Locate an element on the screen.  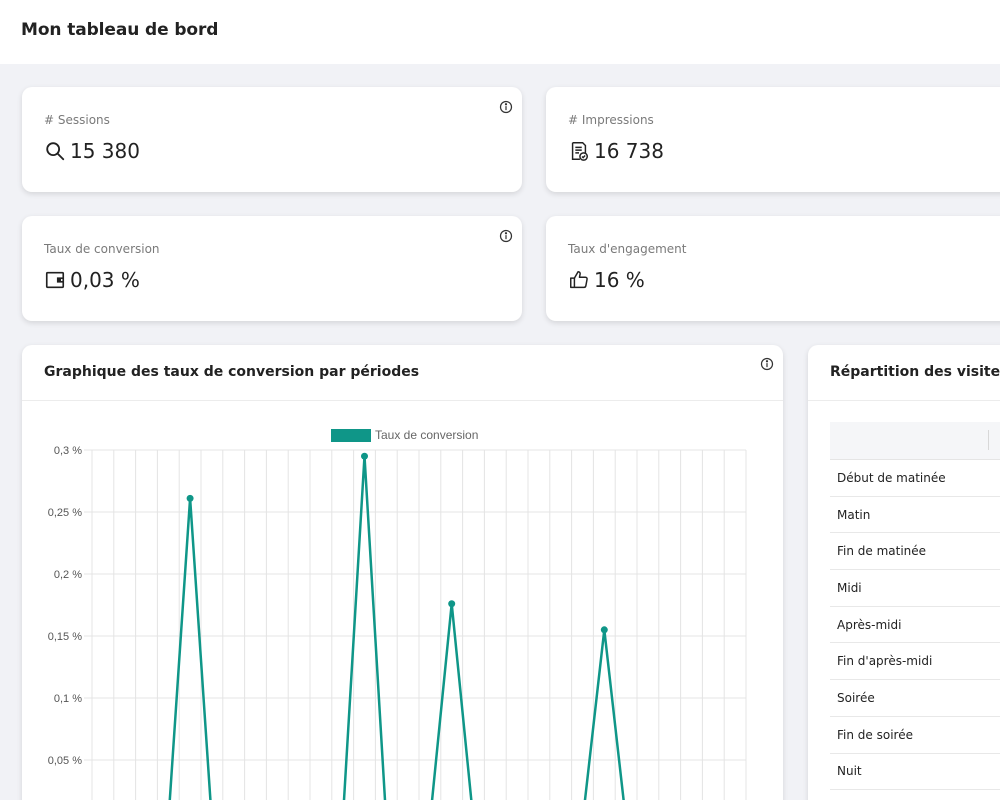
kpi-impressions-value: 16 738 is located at coordinates (629, 151).